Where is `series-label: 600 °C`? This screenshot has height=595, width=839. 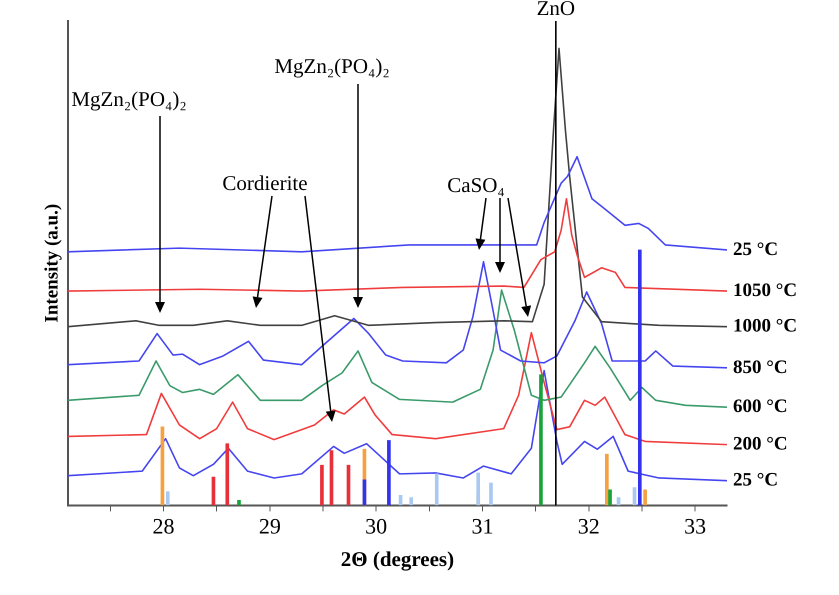
series-label: 600 °C is located at coordinates (760, 407).